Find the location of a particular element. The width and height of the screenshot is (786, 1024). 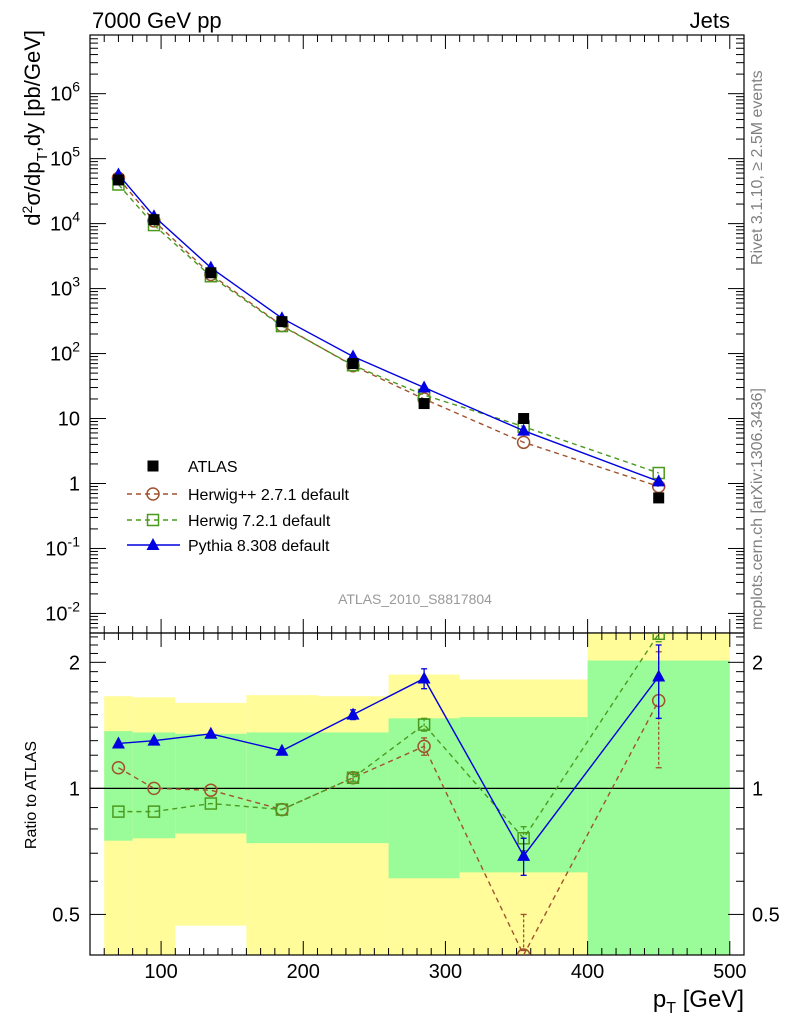

y-tick-label: 10⁶ is located at coordinates (65, 92).